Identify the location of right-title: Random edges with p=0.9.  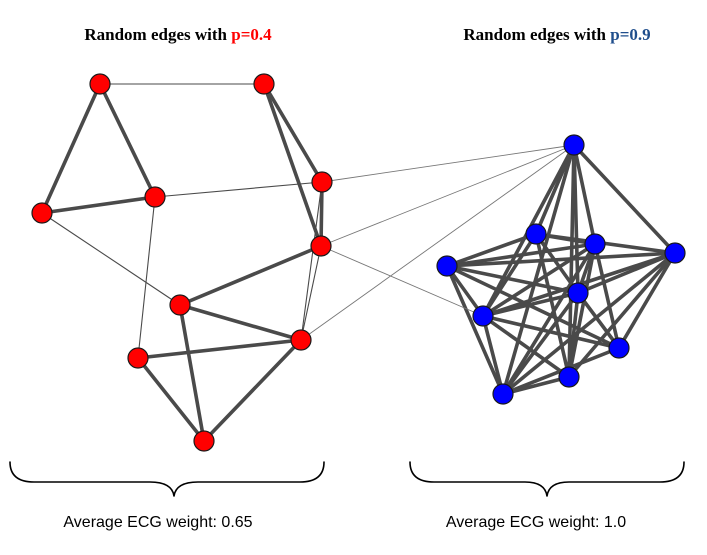
(556, 34).